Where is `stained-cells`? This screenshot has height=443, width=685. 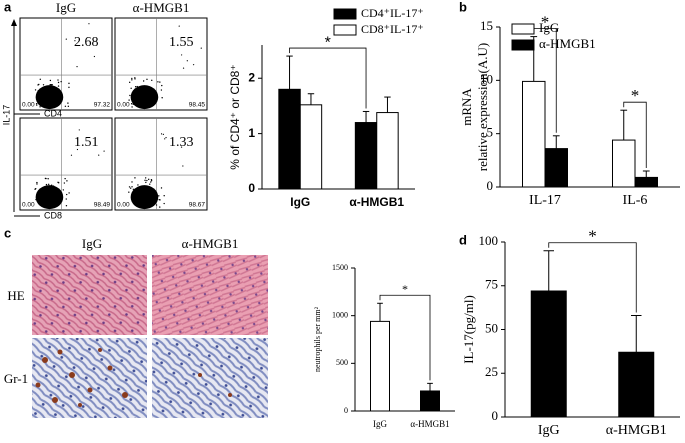
stained-cells is located at coordinates (133, 377).